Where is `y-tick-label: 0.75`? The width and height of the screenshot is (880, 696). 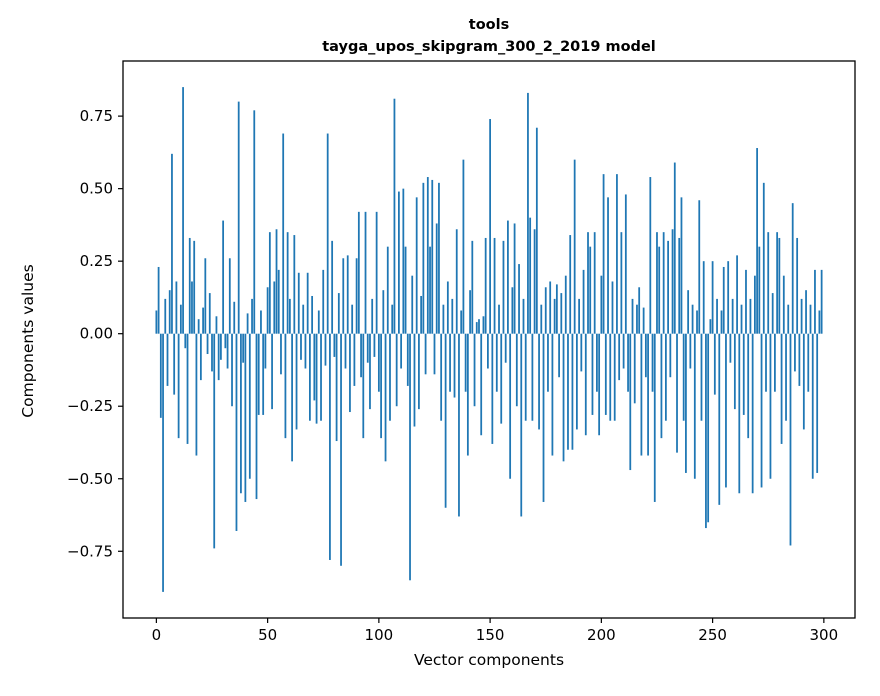 y-tick-label: 0.75 is located at coordinates (96, 116).